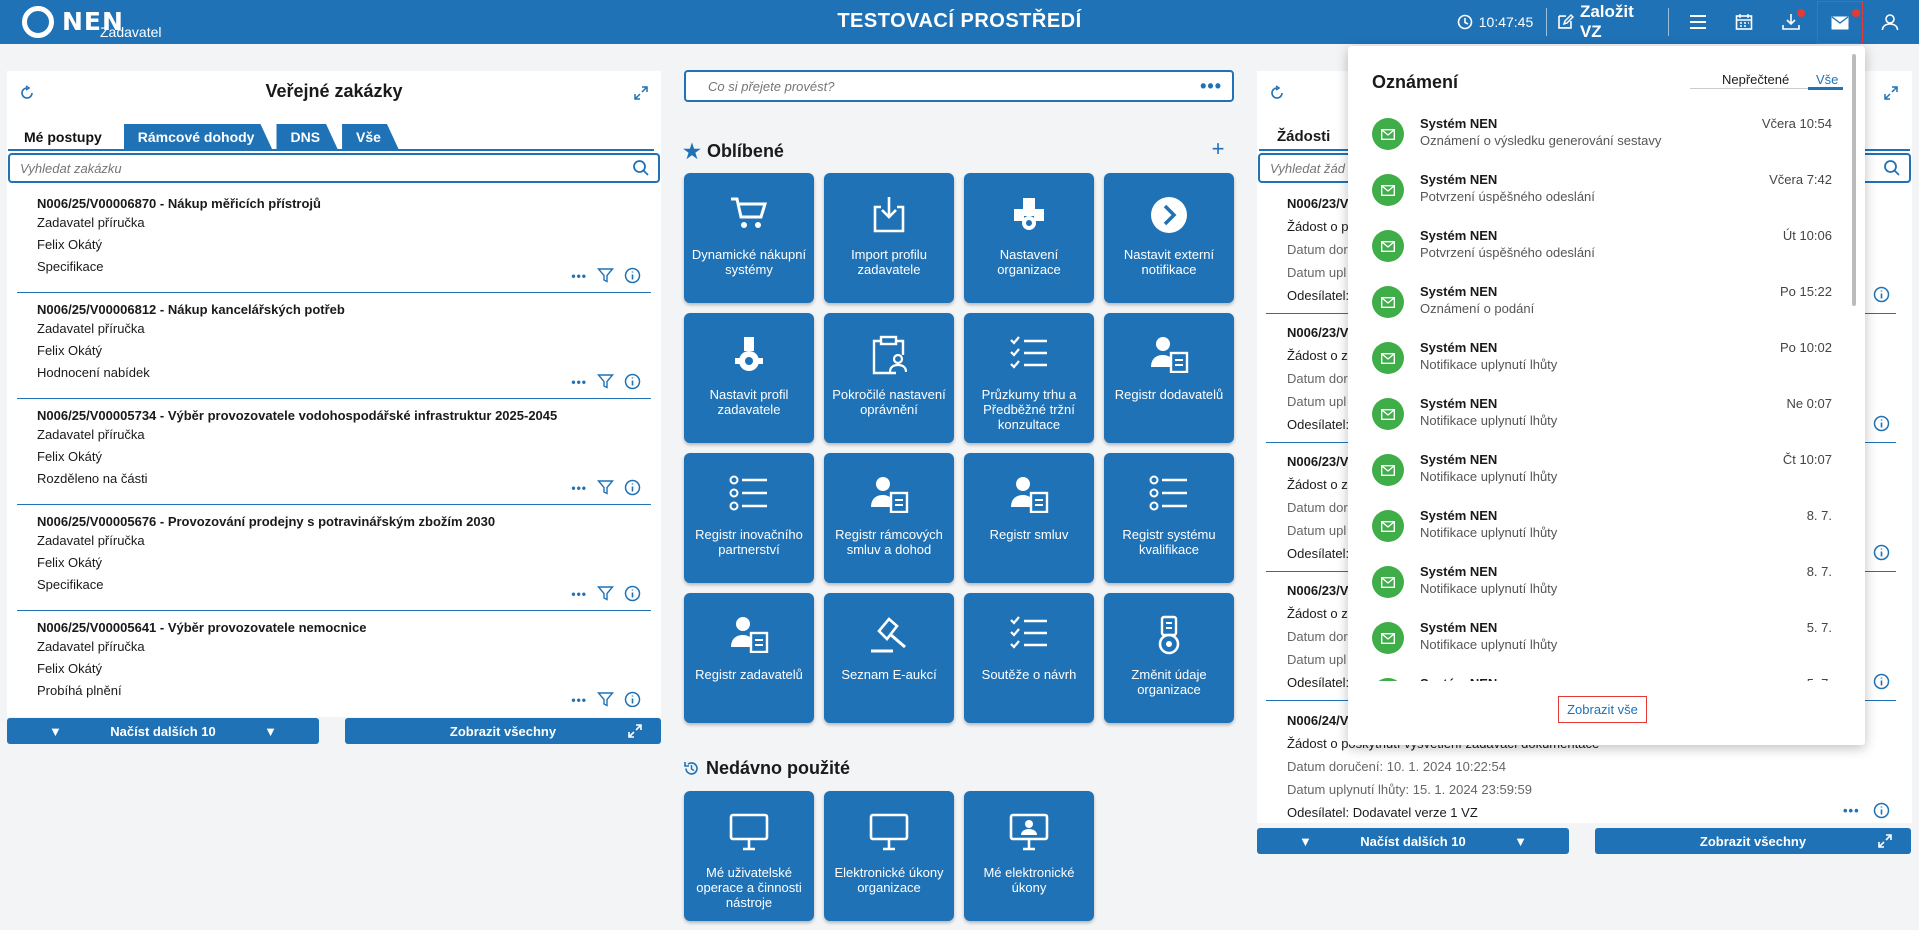 Image resolution: width=1919 pixels, height=930 pixels. Describe the element at coordinates (1698, 22) in the screenshot. I see `menu-button` at that location.